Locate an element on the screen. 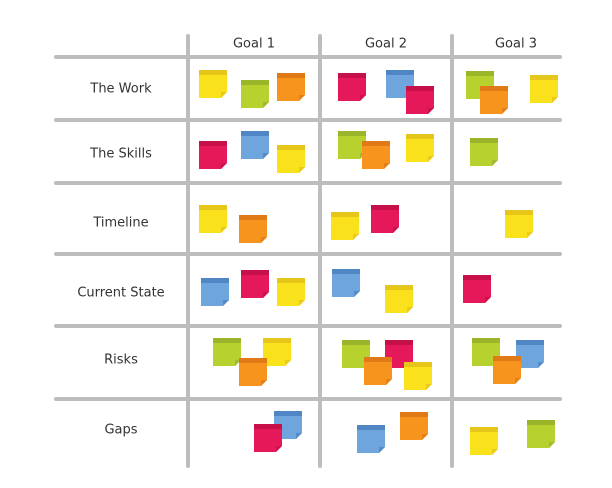 The image size is (612, 488). column-header: Goal 2 is located at coordinates (386, 44).